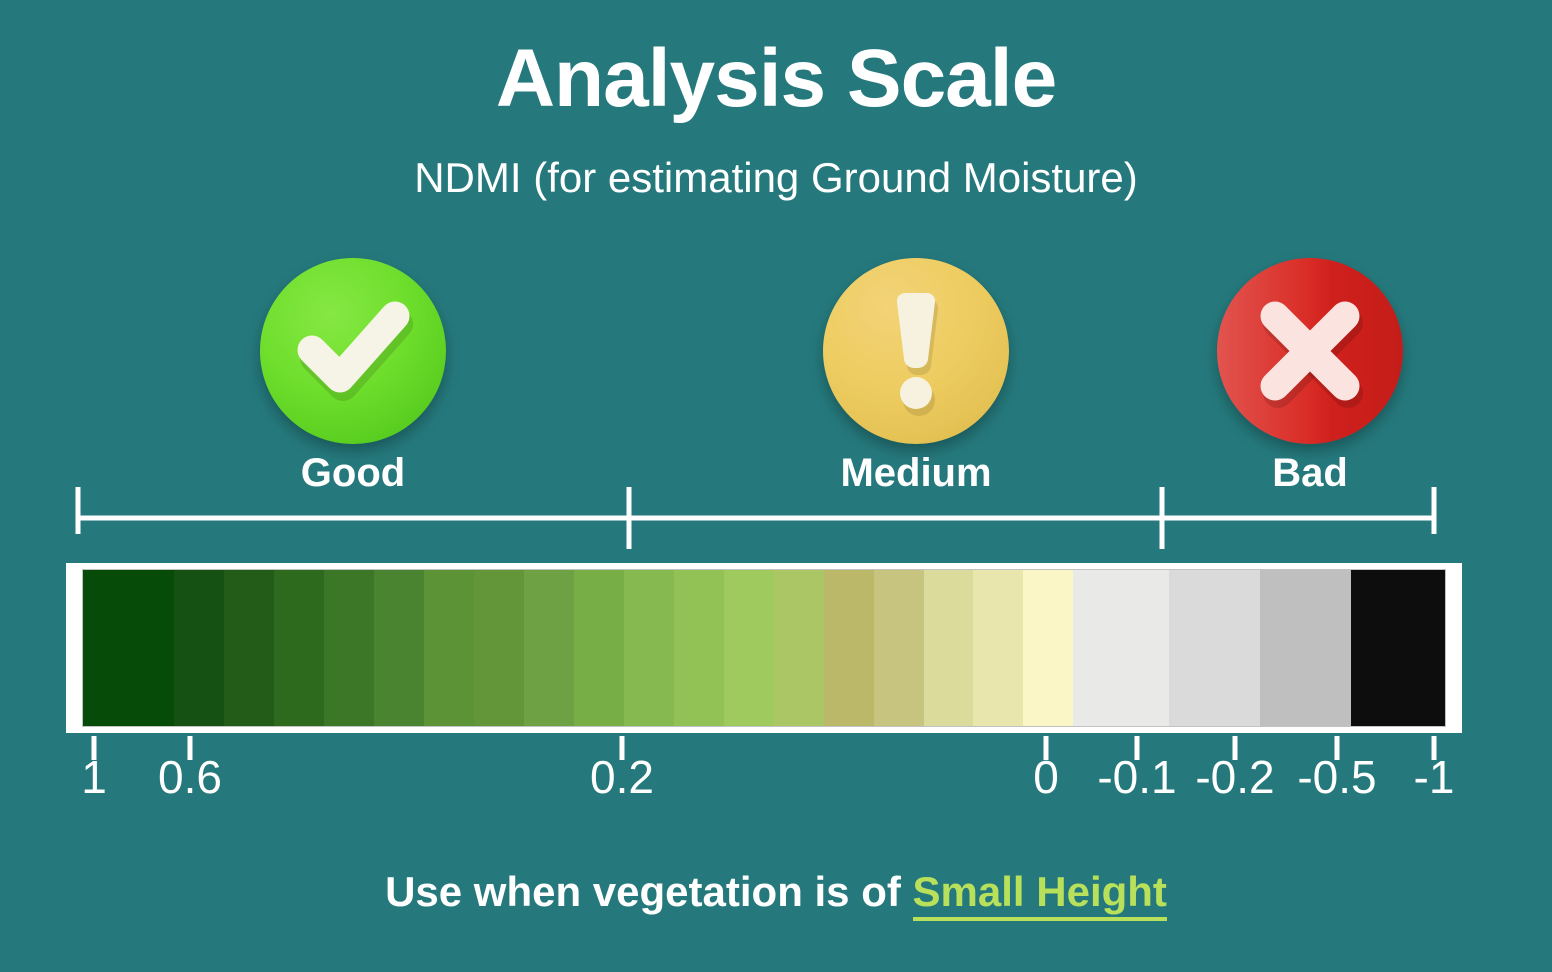 The height and width of the screenshot is (972, 1552). I want to click on axis-tick-label: 0, so click(1046, 777).